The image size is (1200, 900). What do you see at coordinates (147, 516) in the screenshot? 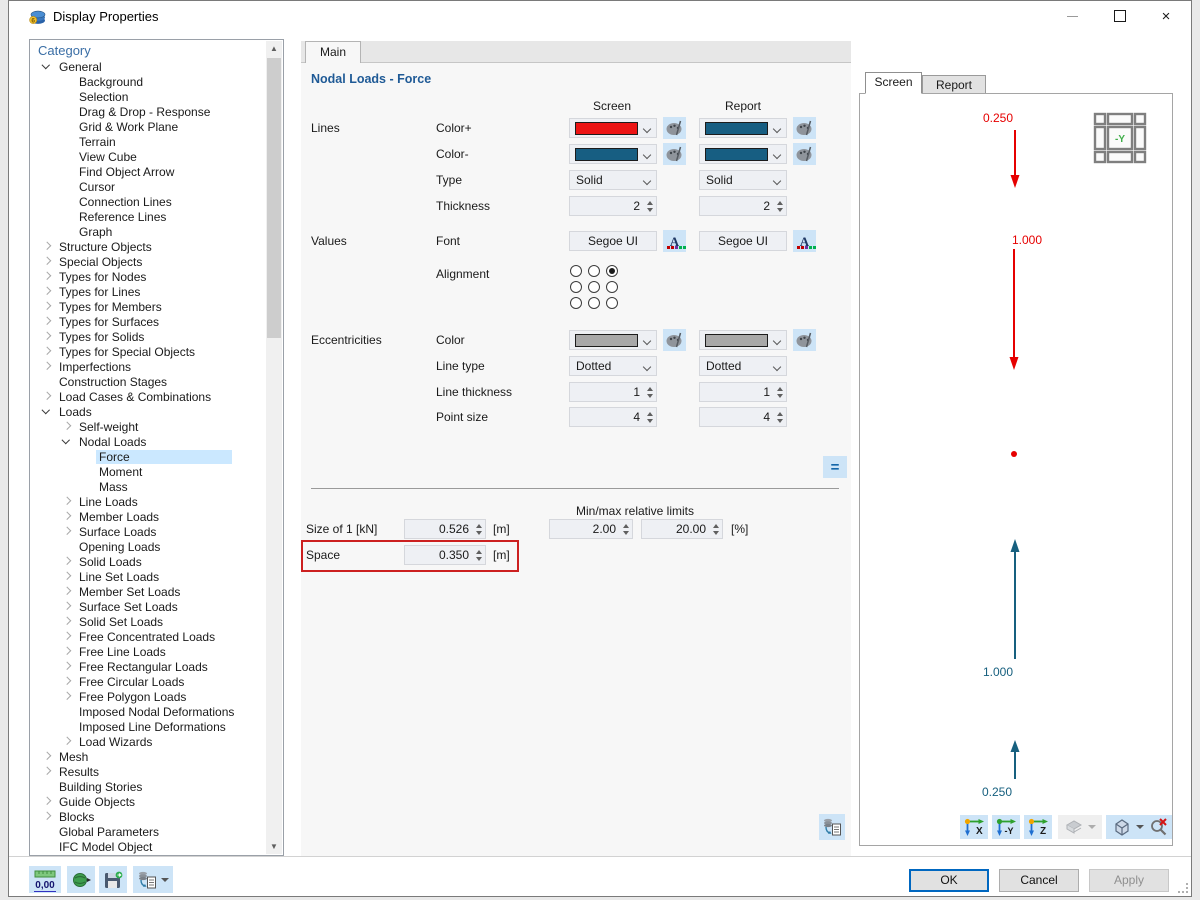
I see `tree-item: Member Loads` at bounding box center [147, 516].